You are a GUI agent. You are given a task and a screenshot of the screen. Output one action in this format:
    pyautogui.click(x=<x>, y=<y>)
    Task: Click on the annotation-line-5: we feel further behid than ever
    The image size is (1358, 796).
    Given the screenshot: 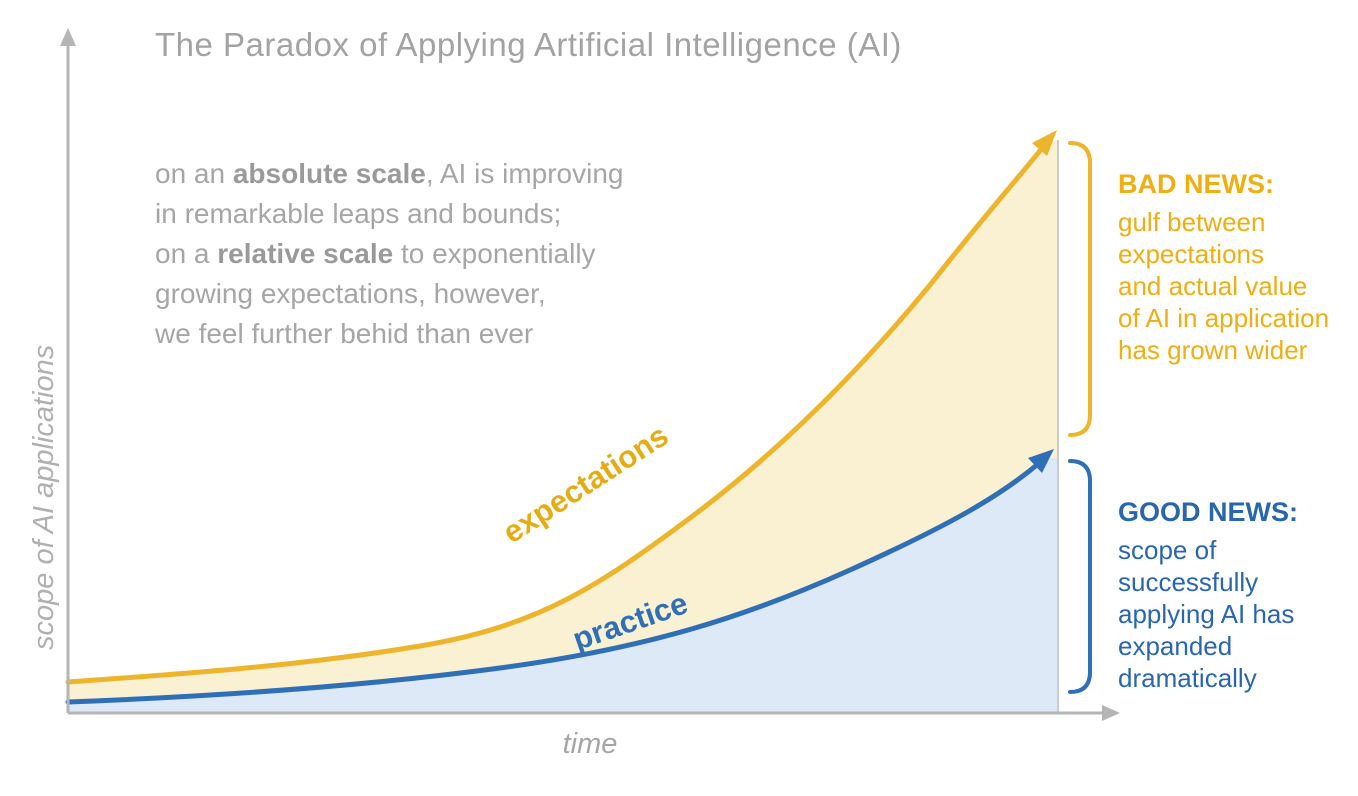 What is the action you would take?
    pyautogui.click(x=344, y=333)
    